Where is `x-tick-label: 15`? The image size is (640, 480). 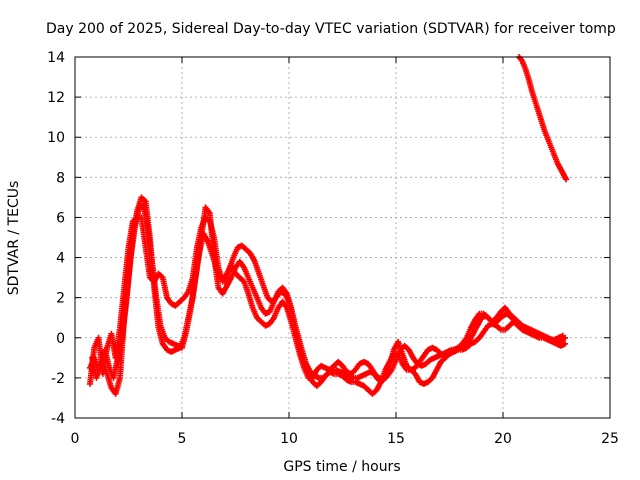 x-tick-label: 15 is located at coordinates (396, 439).